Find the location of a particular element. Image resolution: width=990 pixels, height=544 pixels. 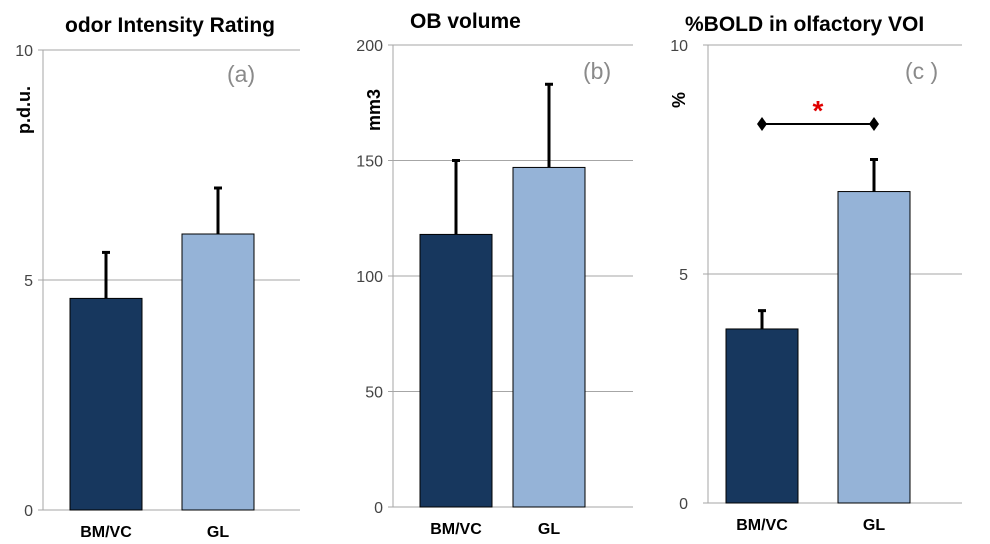

chart-title: OB volume is located at coordinates (465, 21).